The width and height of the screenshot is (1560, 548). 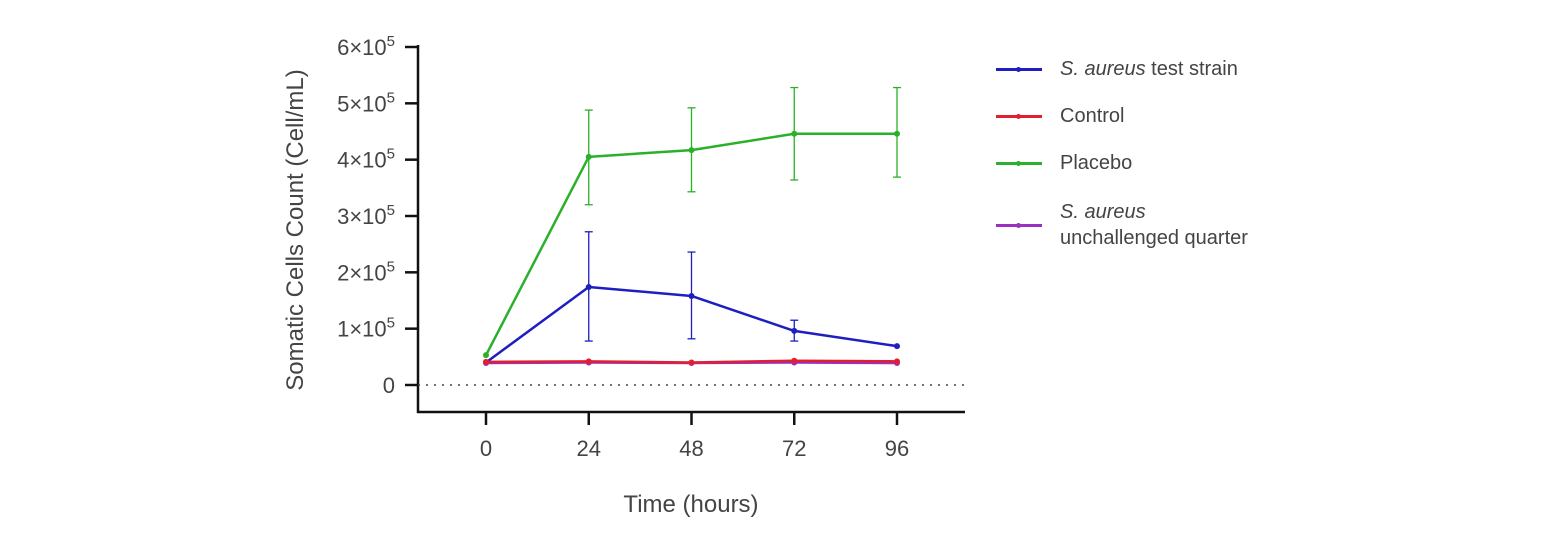 I want to click on legend-item-unchallenged-quarter: S. aureus unchallenged quarter, so click(x=1122, y=225).